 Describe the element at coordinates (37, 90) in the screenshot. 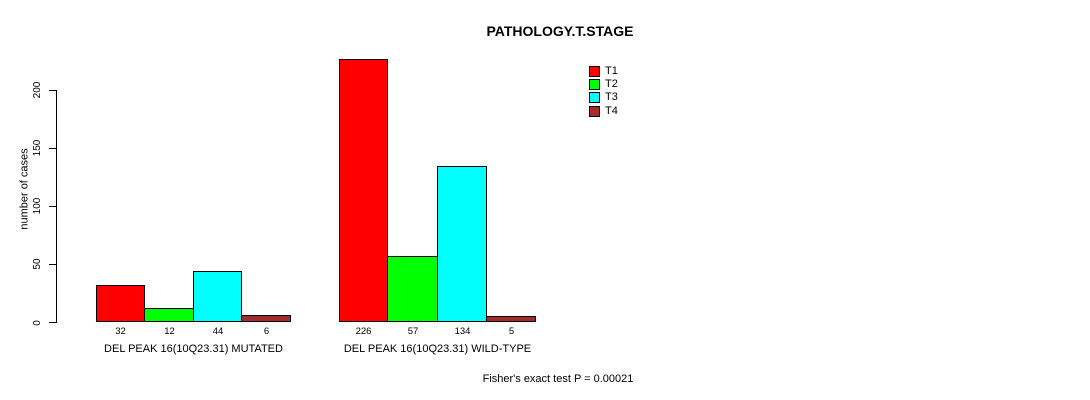

I see `y-tick-label: 200` at that location.